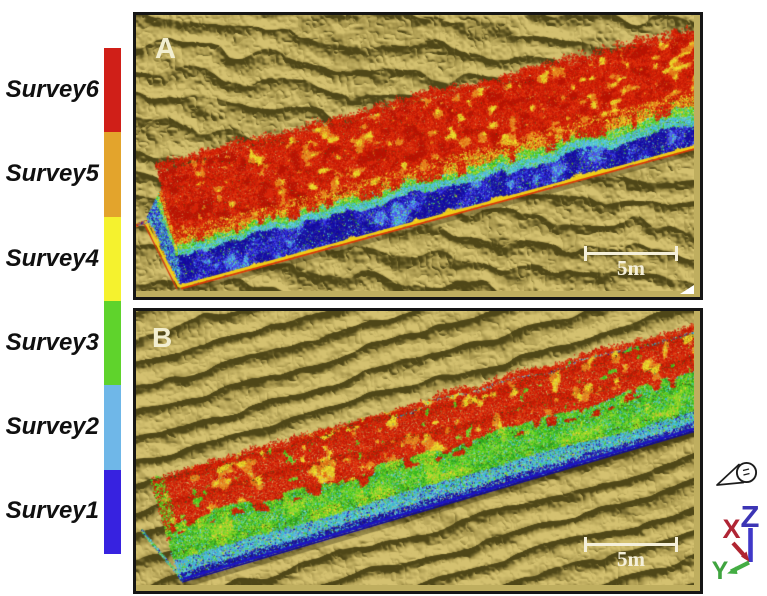  I want to click on z-axis-label: Z, so click(750, 516).